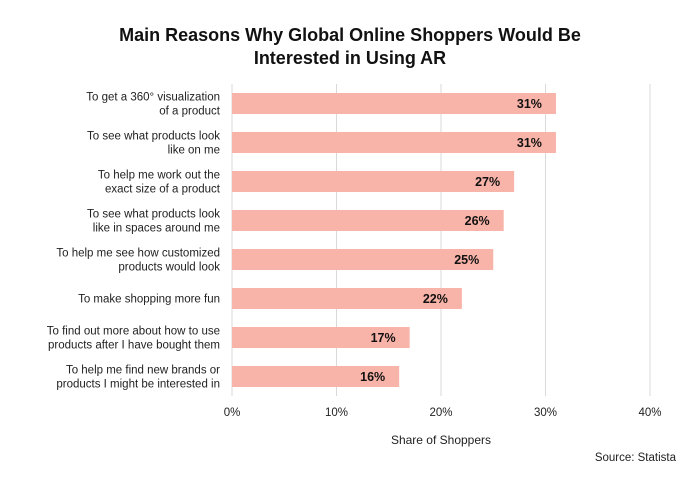 The height and width of the screenshot is (486, 700). I want to click on category-label: To see what products look like on me, so click(153, 144).